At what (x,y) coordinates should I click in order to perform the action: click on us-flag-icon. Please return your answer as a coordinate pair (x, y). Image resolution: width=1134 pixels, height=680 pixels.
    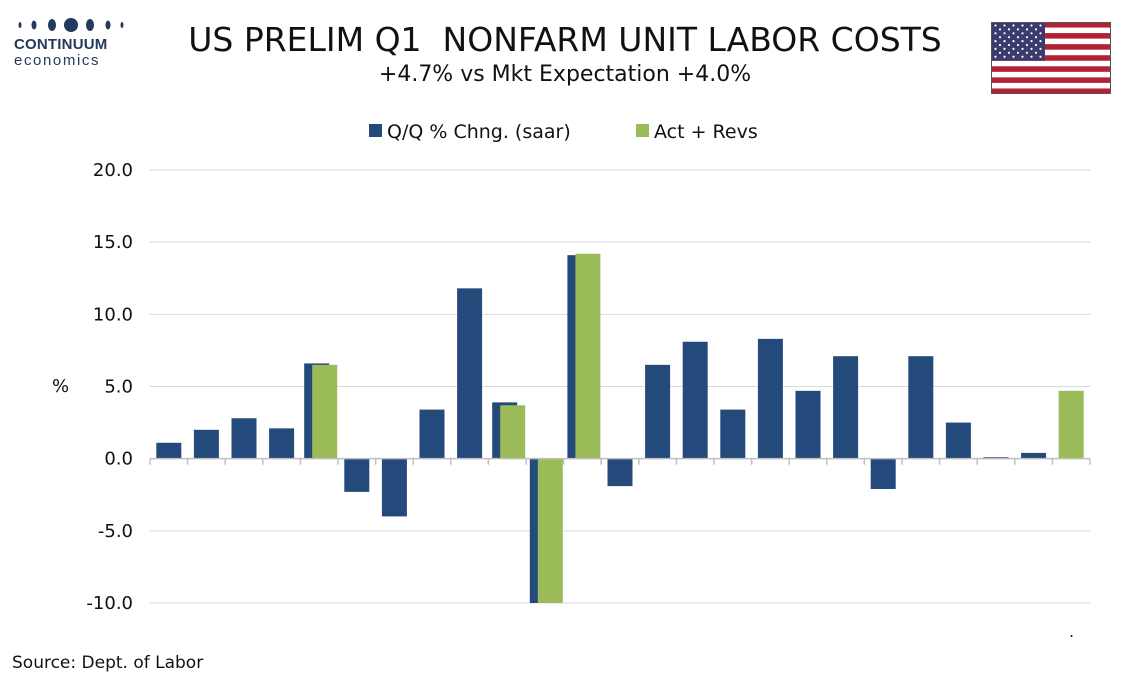
    Looking at the image, I should click on (1051, 59).